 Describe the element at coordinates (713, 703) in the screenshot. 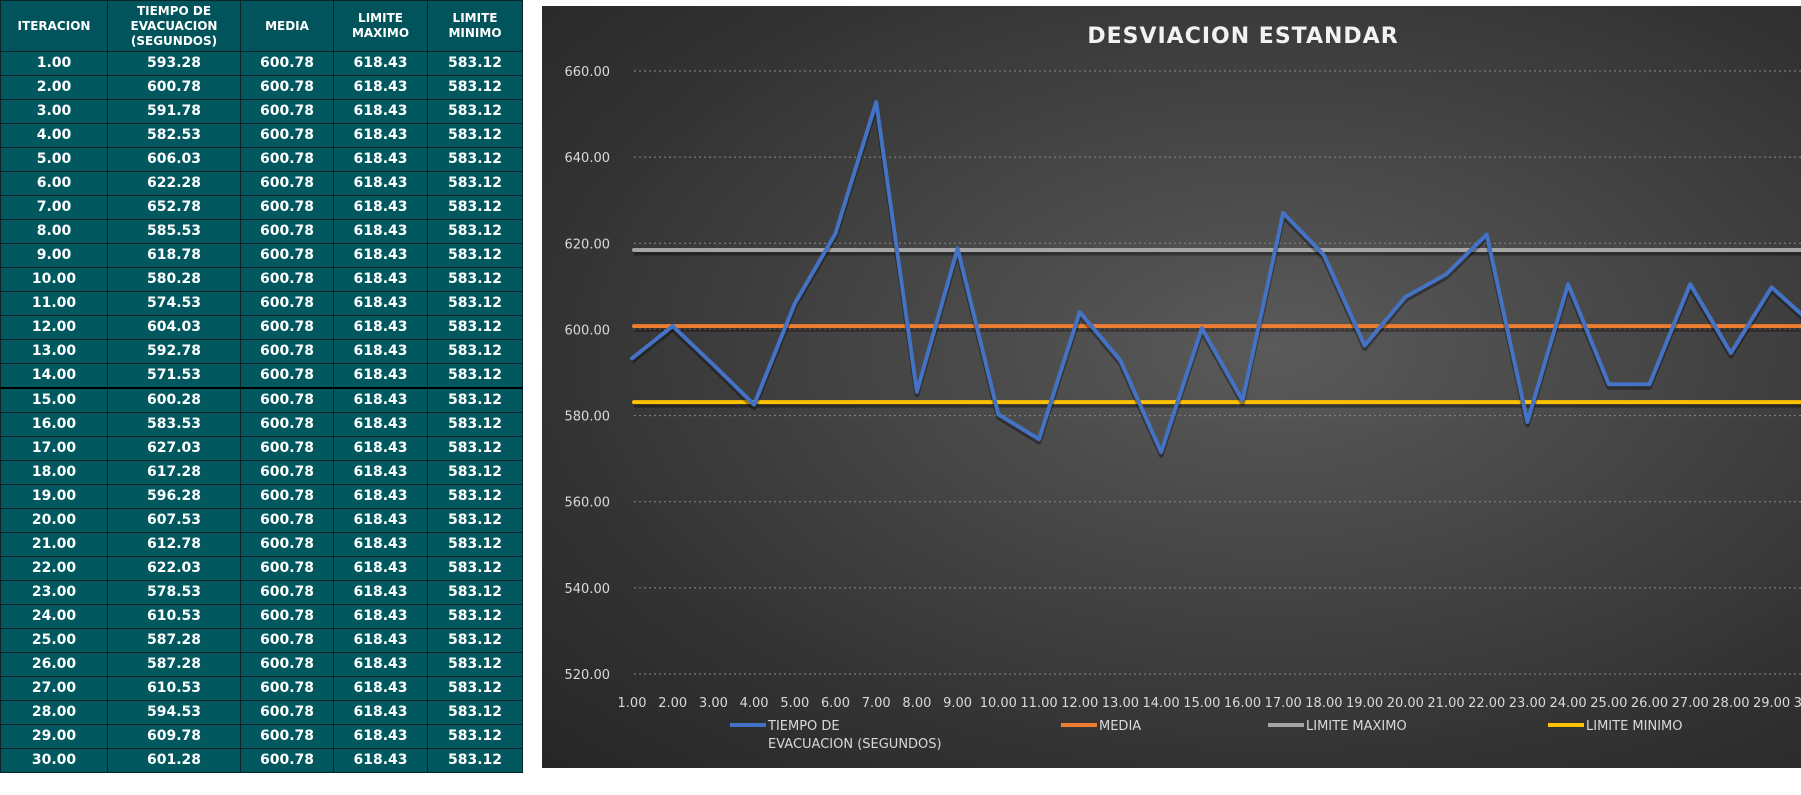

I see `x-tick-label: 3.00` at that location.